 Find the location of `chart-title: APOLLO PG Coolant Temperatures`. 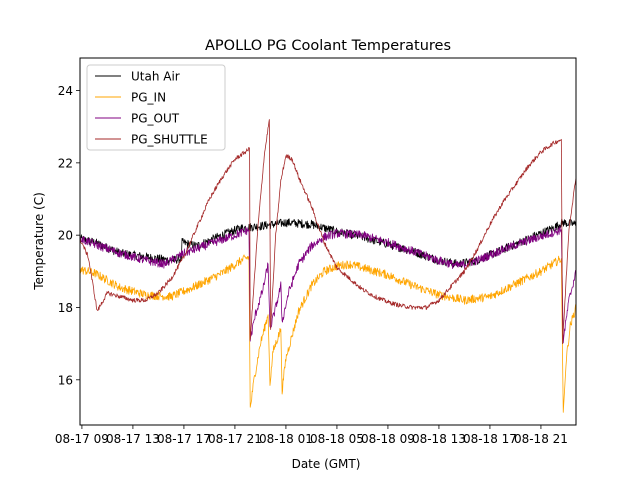

chart-title: APOLLO PG Coolant Temperatures is located at coordinates (328, 46).